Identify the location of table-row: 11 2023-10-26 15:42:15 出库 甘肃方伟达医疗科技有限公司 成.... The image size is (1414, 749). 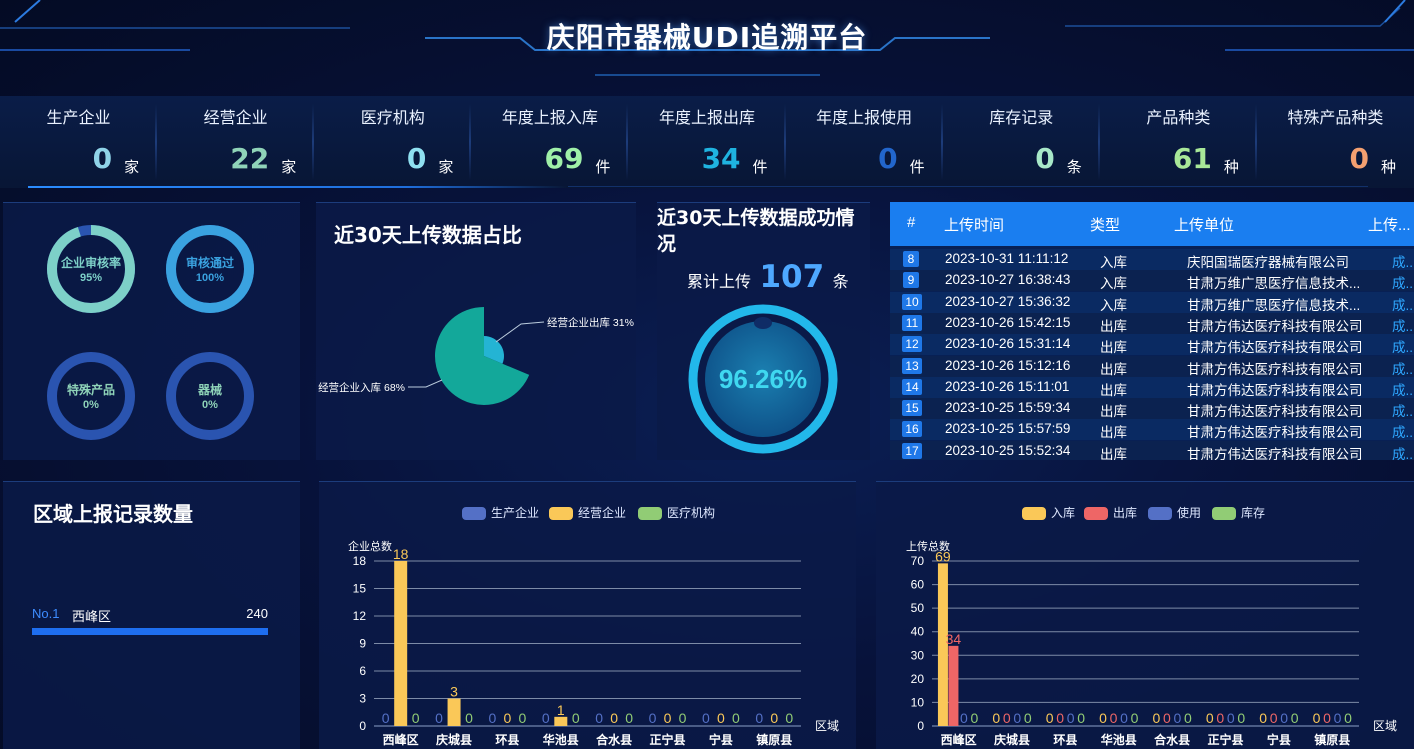
(1152, 323).